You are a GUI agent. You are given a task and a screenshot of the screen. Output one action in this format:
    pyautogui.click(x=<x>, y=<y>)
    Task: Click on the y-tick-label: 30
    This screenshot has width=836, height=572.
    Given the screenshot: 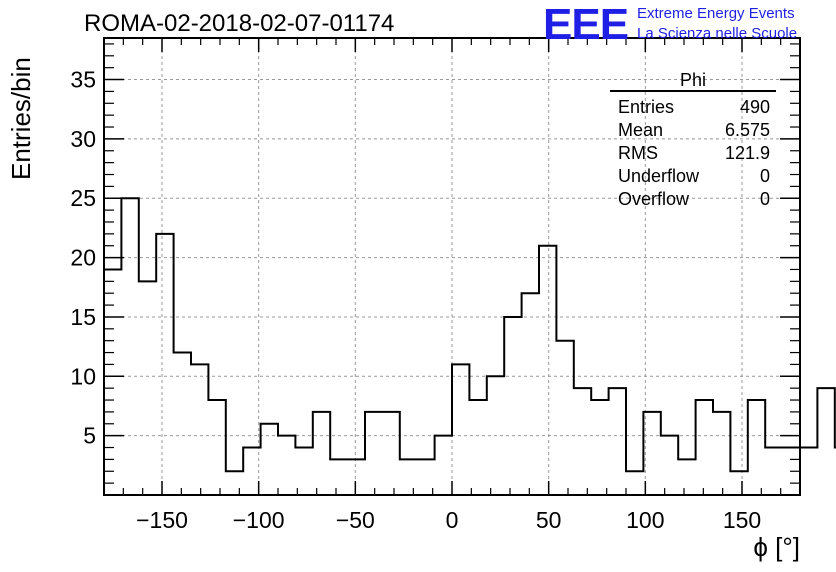 What is the action you would take?
    pyautogui.click(x=83, y=139)
    